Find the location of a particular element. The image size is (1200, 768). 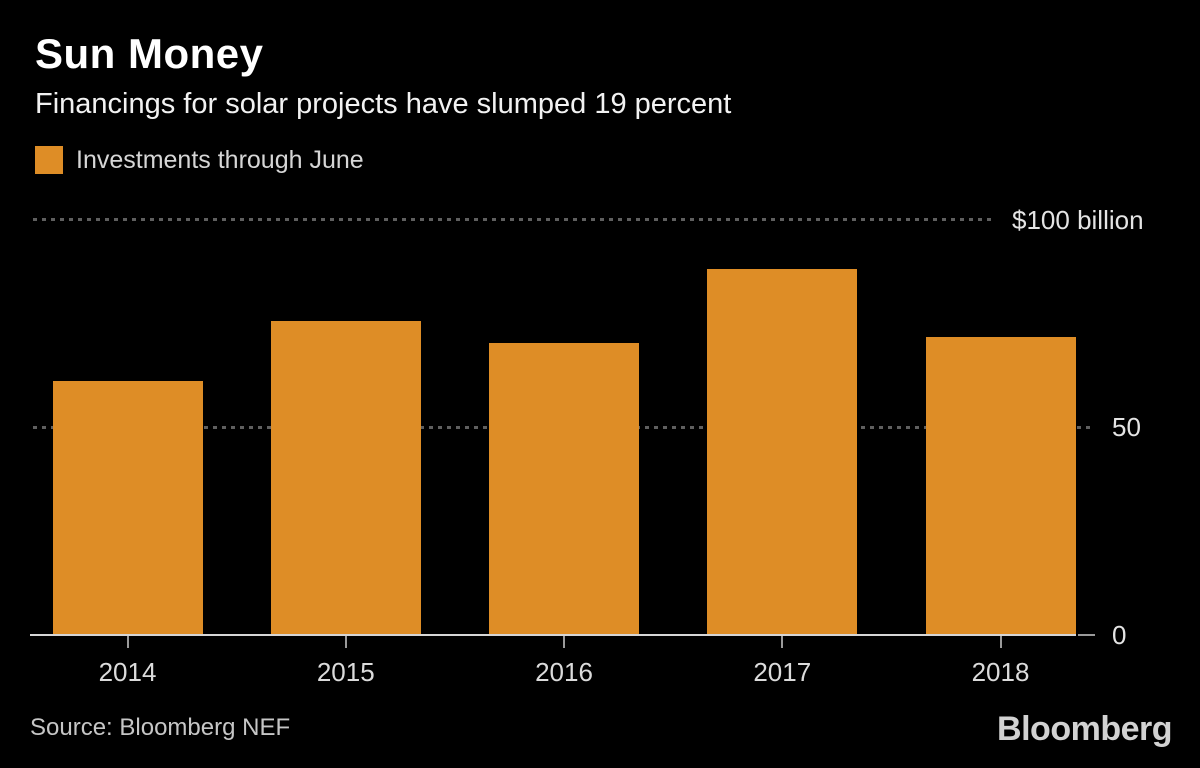

x-label-2017: 2017 is located at coordinates (782, 672).